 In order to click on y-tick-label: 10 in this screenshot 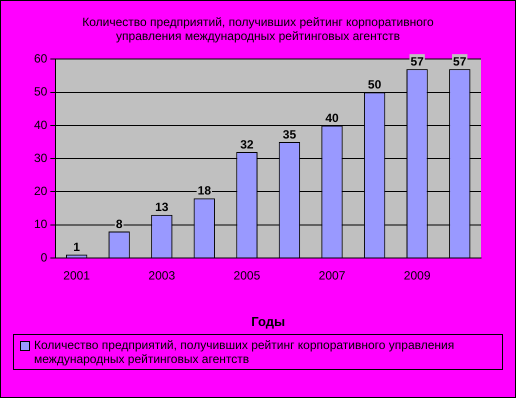, I will do `click(41, 224)`.